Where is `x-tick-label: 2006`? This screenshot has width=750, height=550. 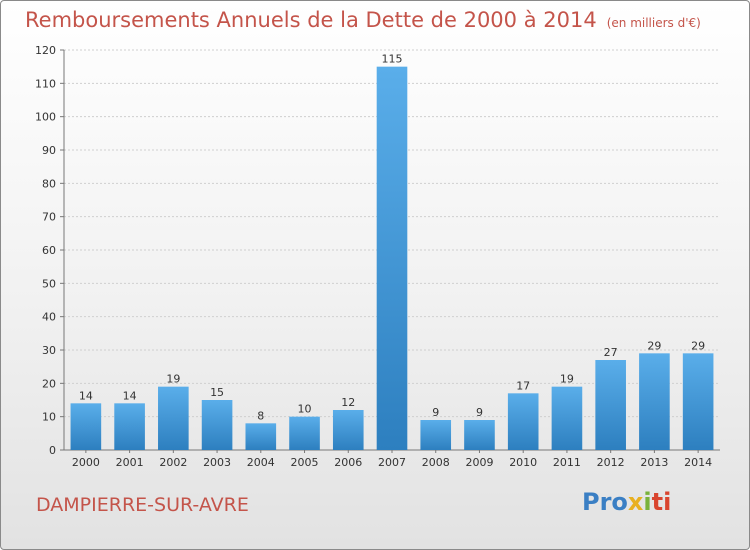
x-tick-label: 2006 is located at coordinates (348, 462).